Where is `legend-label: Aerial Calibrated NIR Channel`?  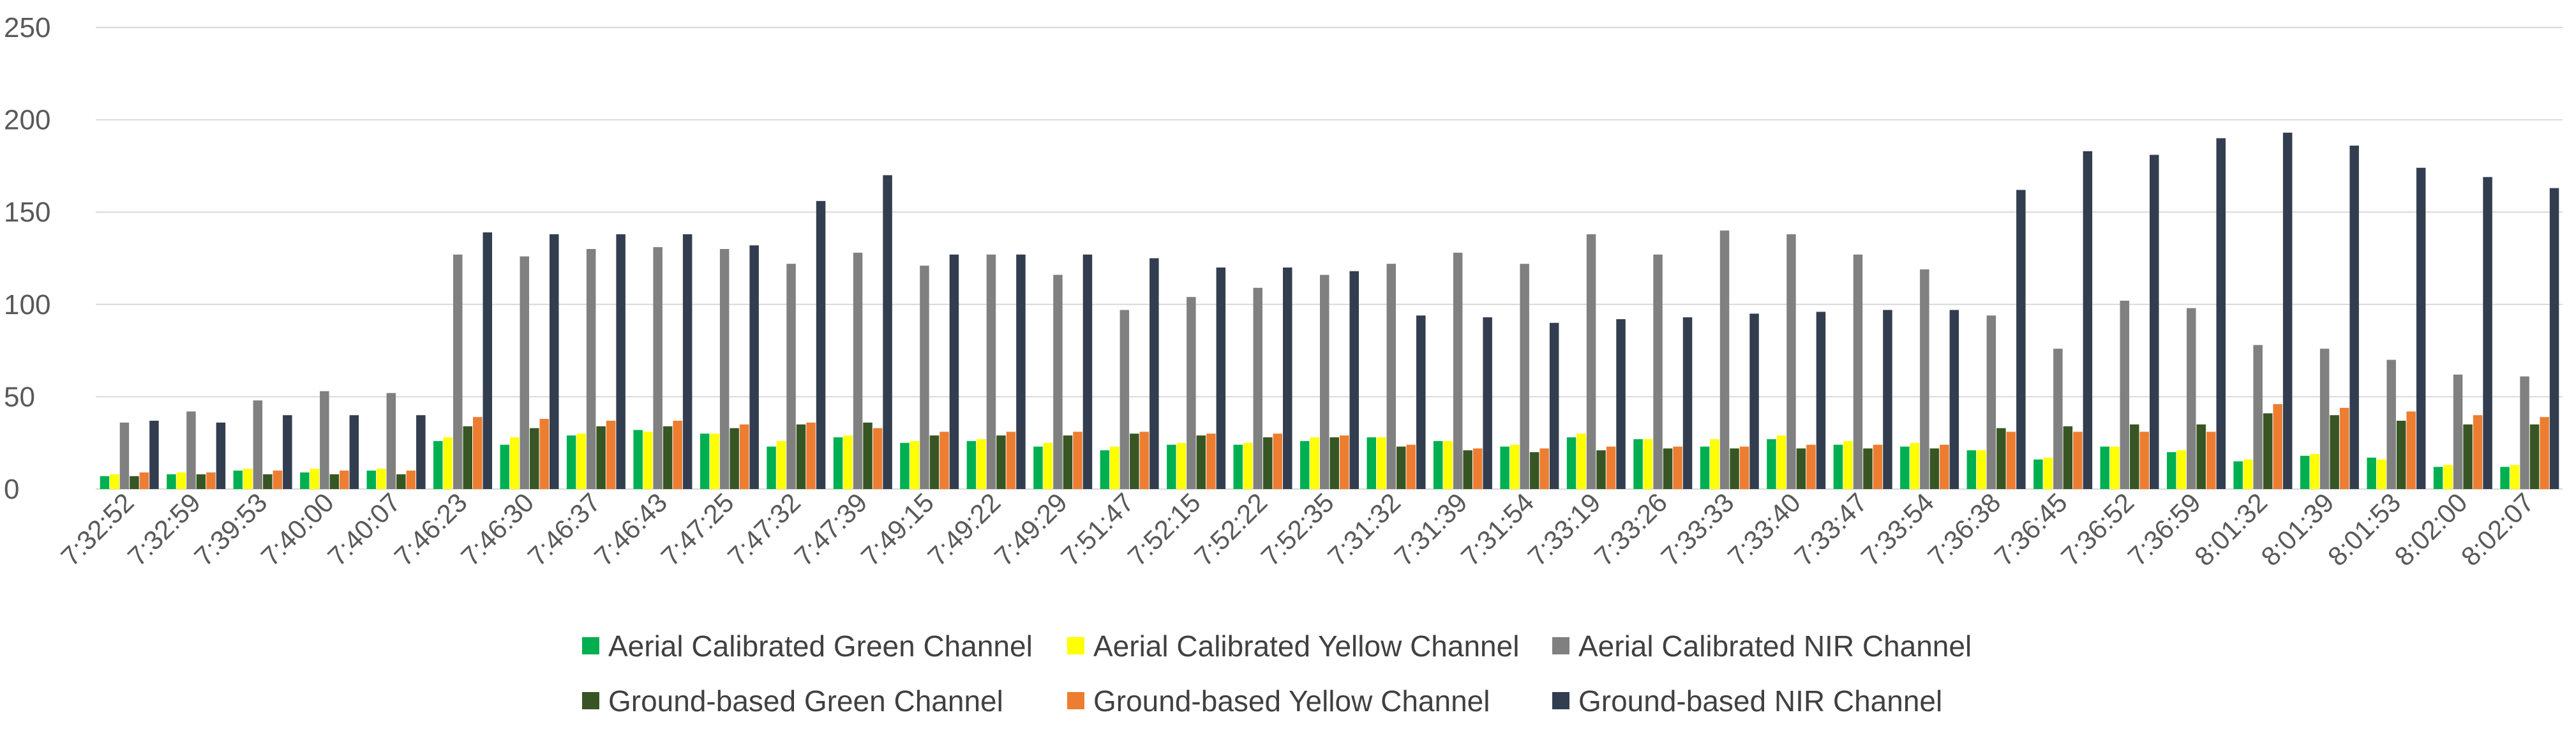 legend-label: Aerial Calibrated NIR Channel is located at coordinates (1775, 646).